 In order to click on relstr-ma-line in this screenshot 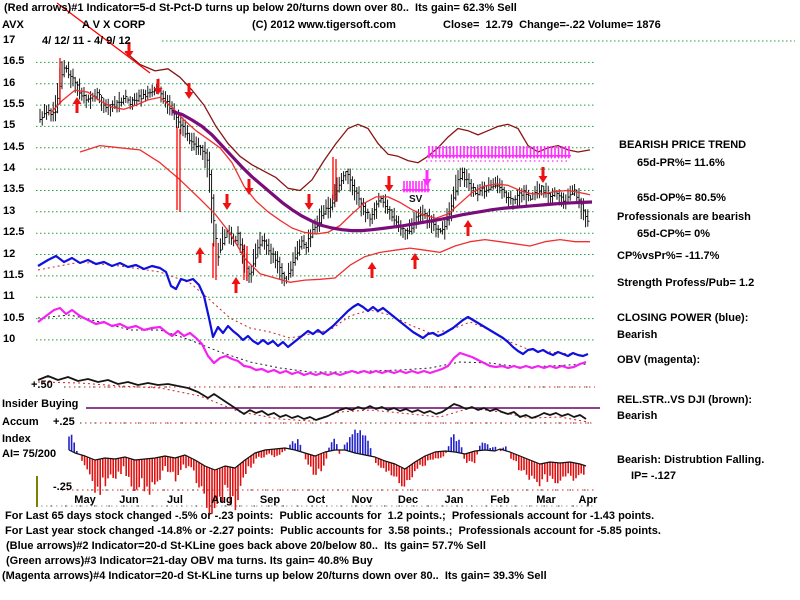, I will do `click(313, 402)`.